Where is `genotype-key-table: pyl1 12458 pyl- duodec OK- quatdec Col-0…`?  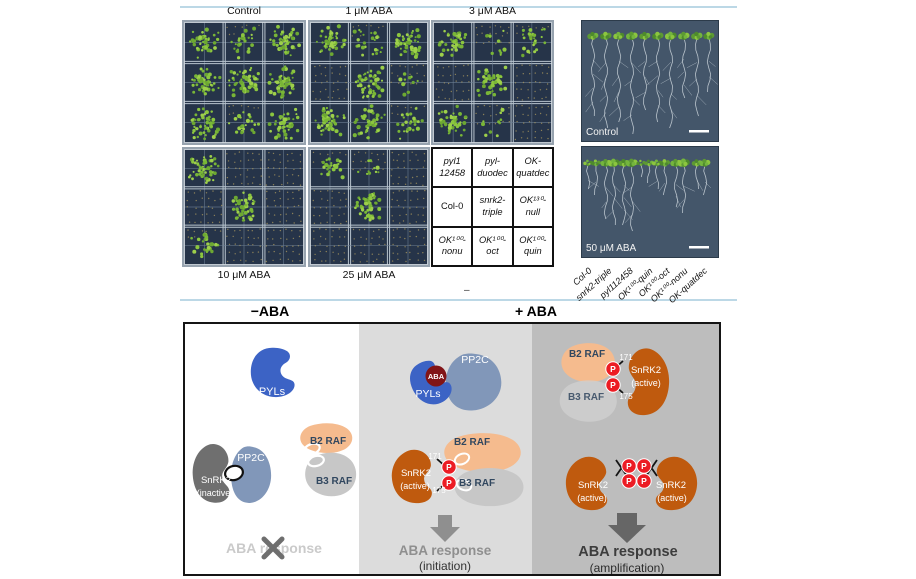
genotype-key-table: pyl1 12458 pyl- duodec OK- quatdec Col-0… is located at coordinates (492, 207).